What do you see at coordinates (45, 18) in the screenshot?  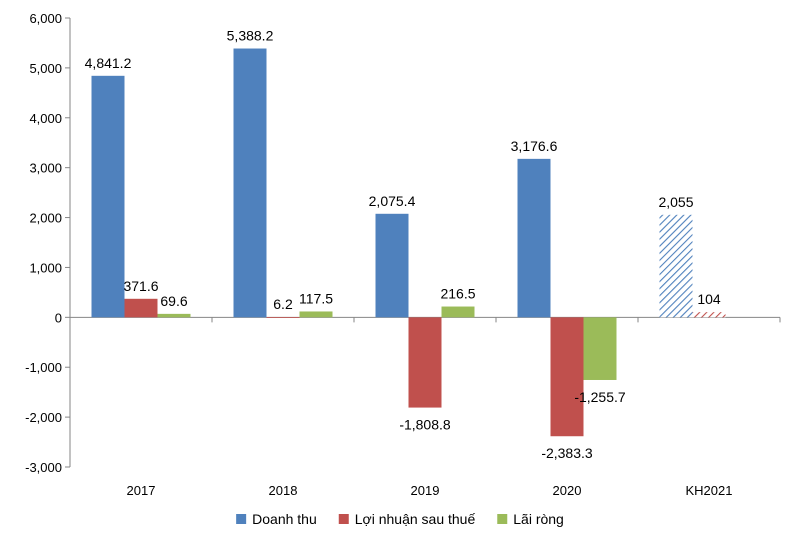 I see `y-tick-label: 6,000` at bounding box center [45, 18].